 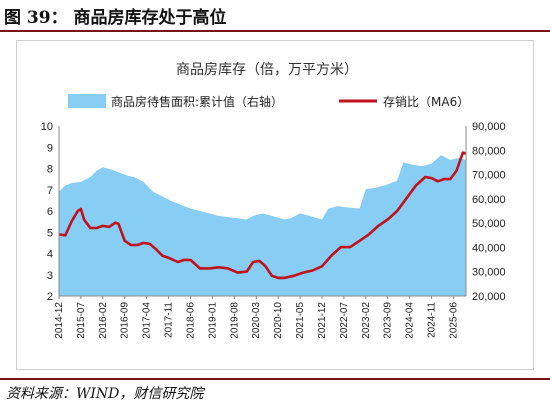 What do you see at coordinates (256, 320) in the screenshot?
I see `x-tick-label: 2020-03` at bounding box center [256, 320].